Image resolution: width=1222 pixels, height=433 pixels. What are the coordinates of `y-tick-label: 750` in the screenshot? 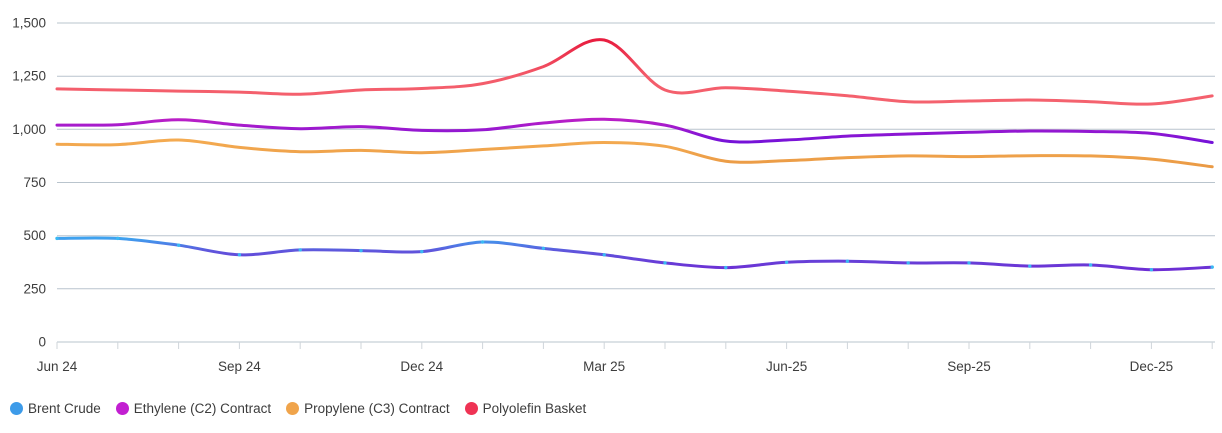 It's located at (34, 182).